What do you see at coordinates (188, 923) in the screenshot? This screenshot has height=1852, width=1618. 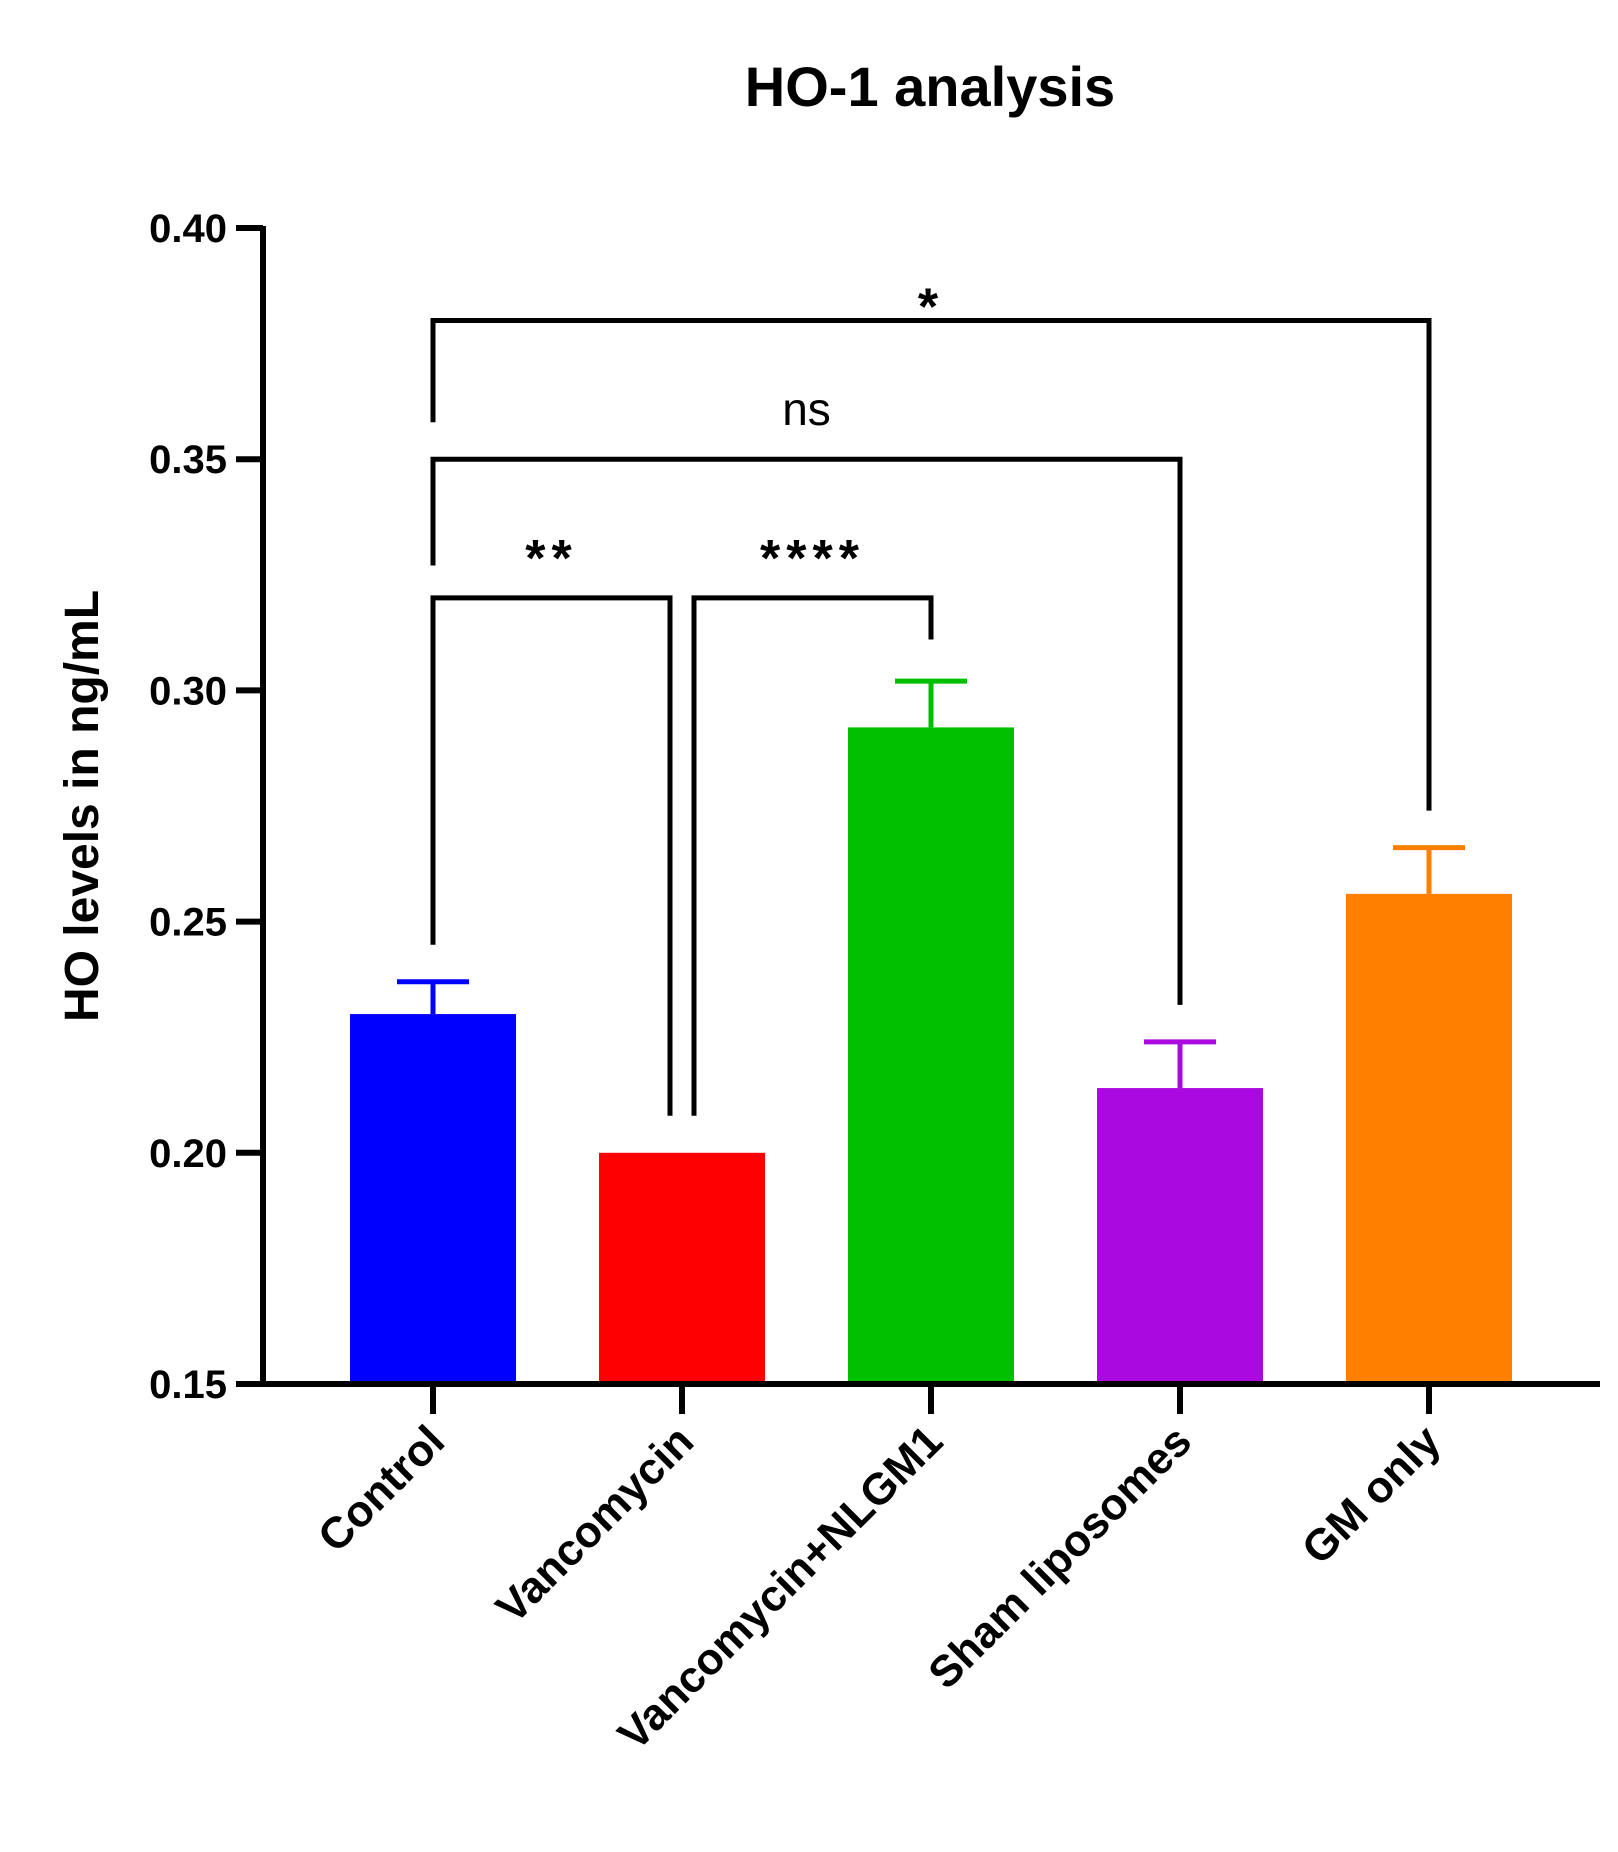 I see `y-tick-label: 0.25` at bounding box center [188, 923].